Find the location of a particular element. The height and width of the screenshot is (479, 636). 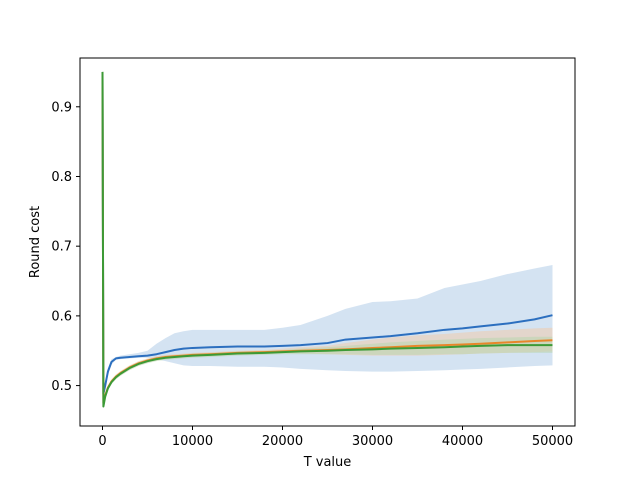

x-tick-label: 30000 is located at coordinates (372, 441).